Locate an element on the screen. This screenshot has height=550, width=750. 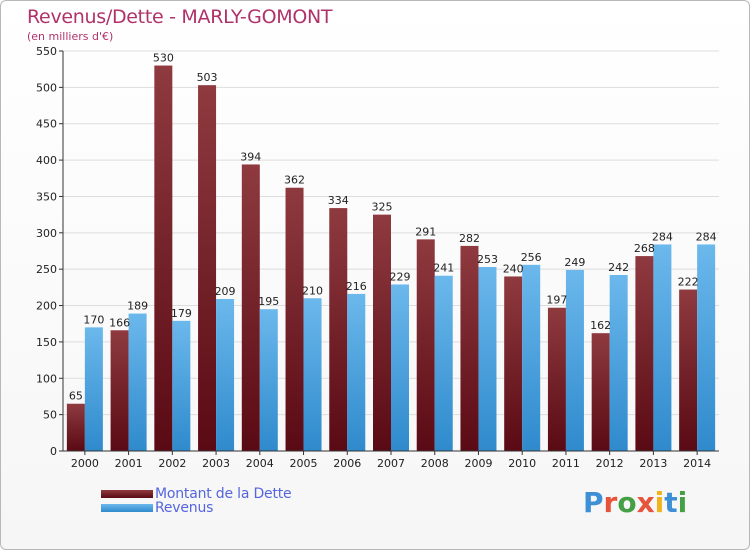
y-tick-label: 500 is located at coordinates (46, 87).